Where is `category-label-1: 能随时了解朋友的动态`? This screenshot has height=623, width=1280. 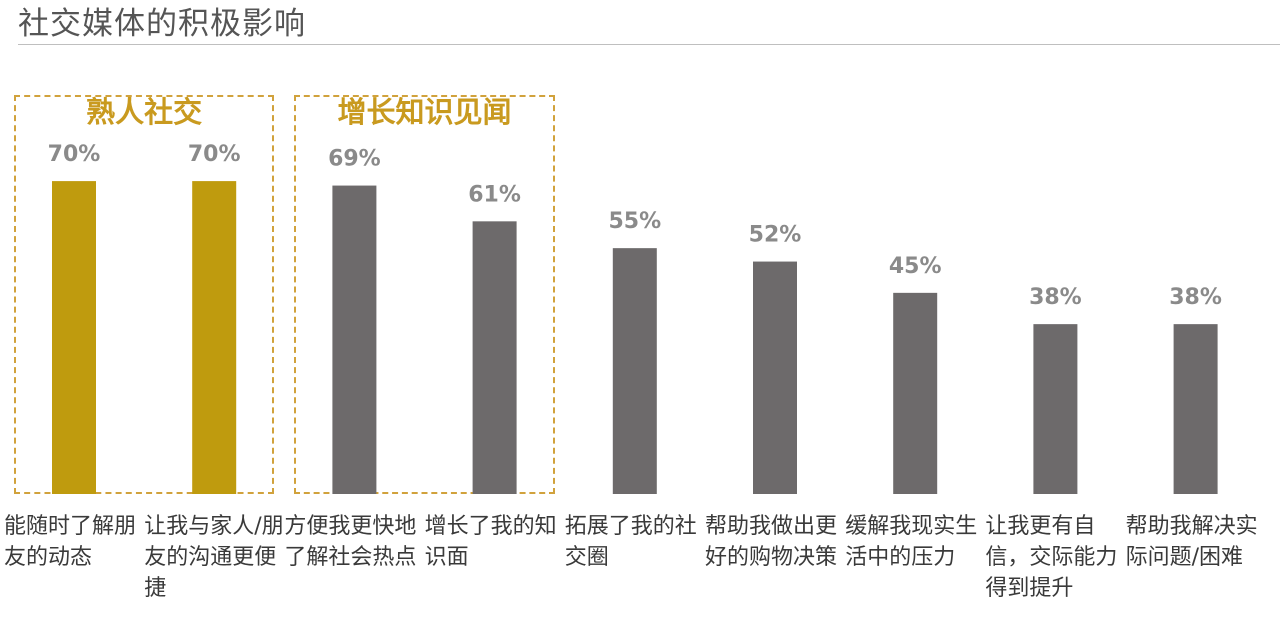 category-label-1: 能随时了解朋友的动态 is located at coordinates (70, 542).